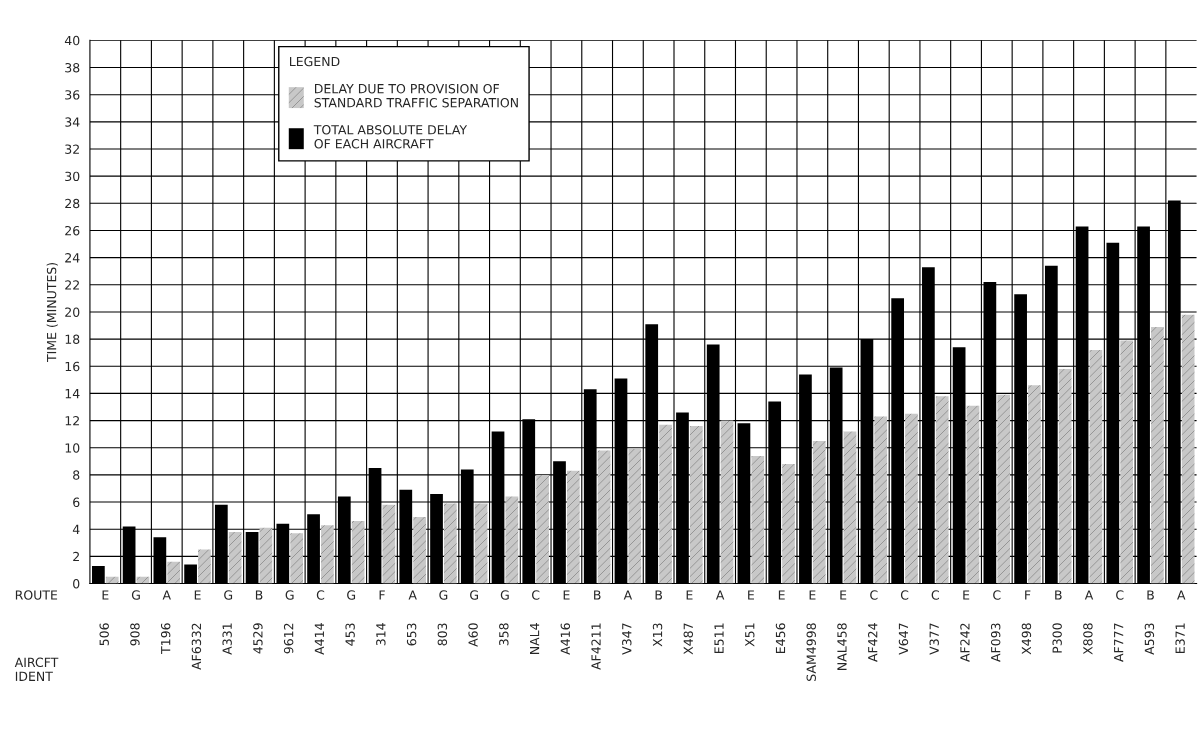  What do you see at coordinates (196, 646) in the screenshot?
I see `x-tick-label: AF6332` at bounding box center [196, 646].